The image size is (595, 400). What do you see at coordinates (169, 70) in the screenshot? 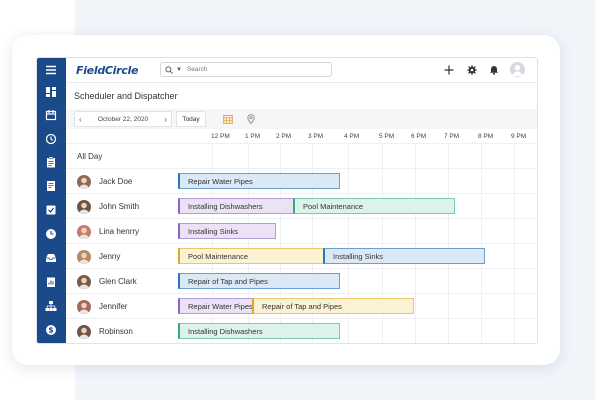
I see `search-icon` at bounding box center [169, 70].